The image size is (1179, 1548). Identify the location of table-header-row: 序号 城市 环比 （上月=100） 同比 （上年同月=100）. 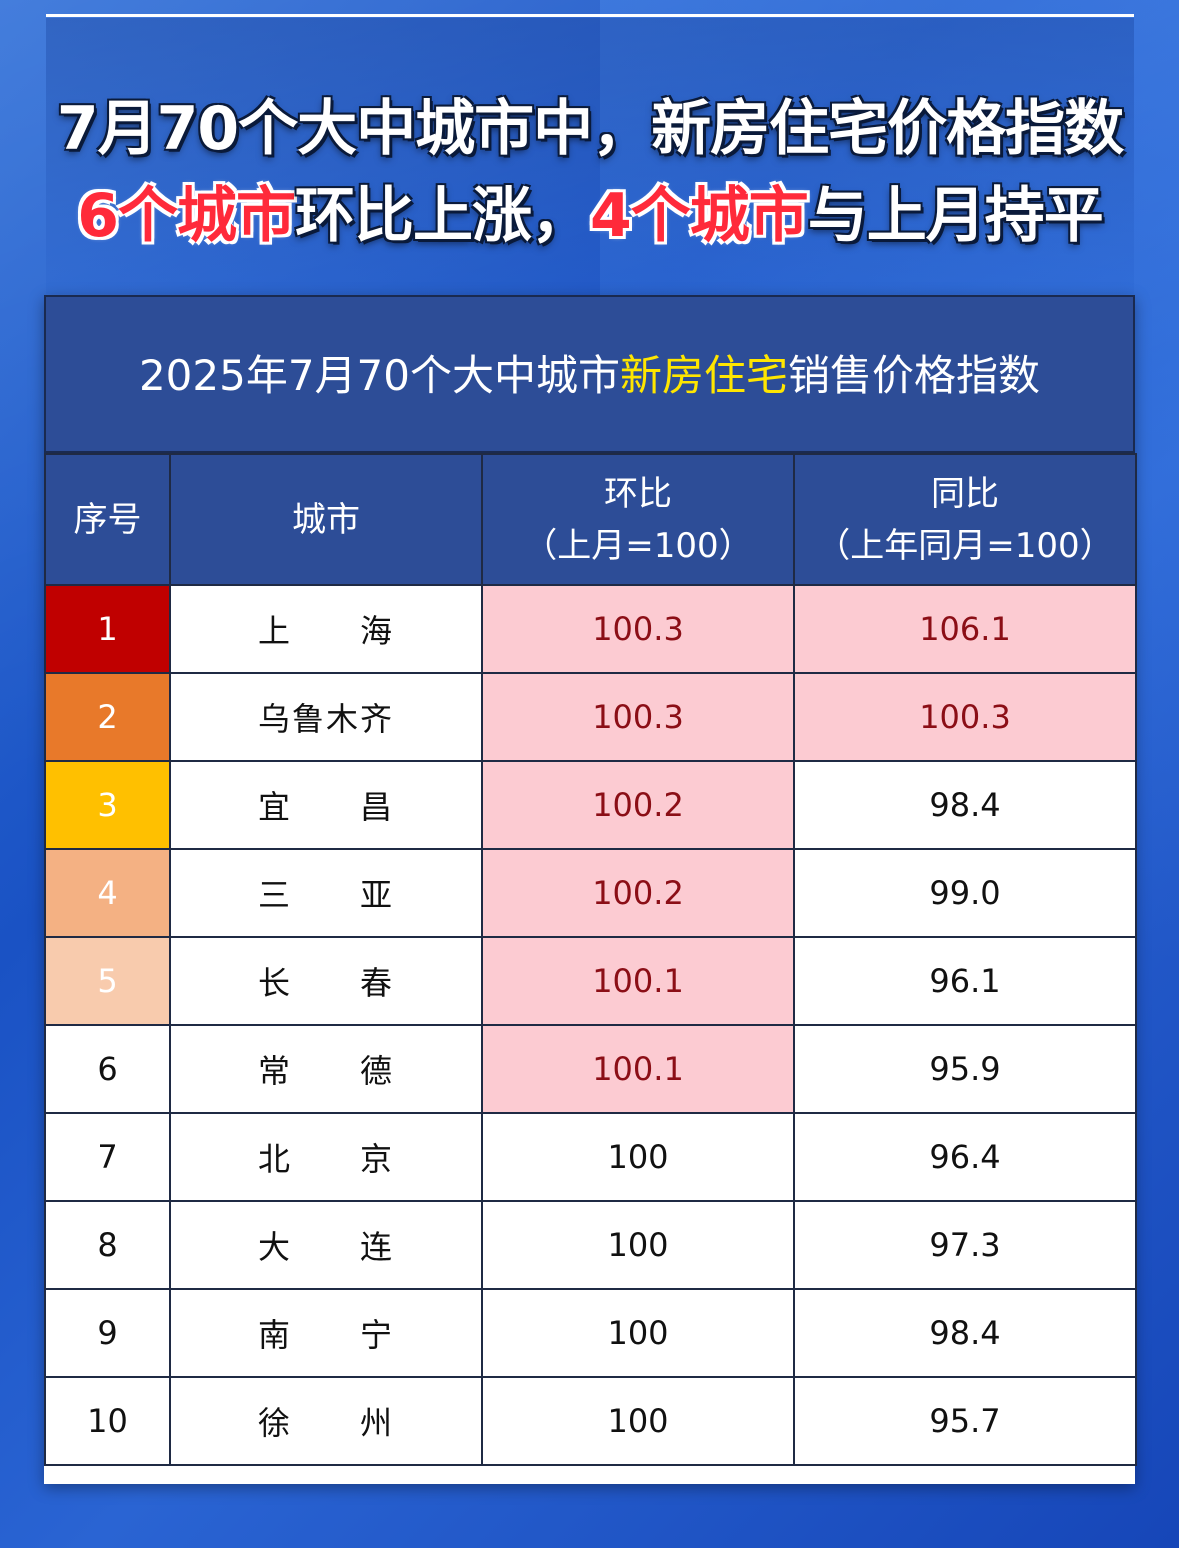
(590, 519).